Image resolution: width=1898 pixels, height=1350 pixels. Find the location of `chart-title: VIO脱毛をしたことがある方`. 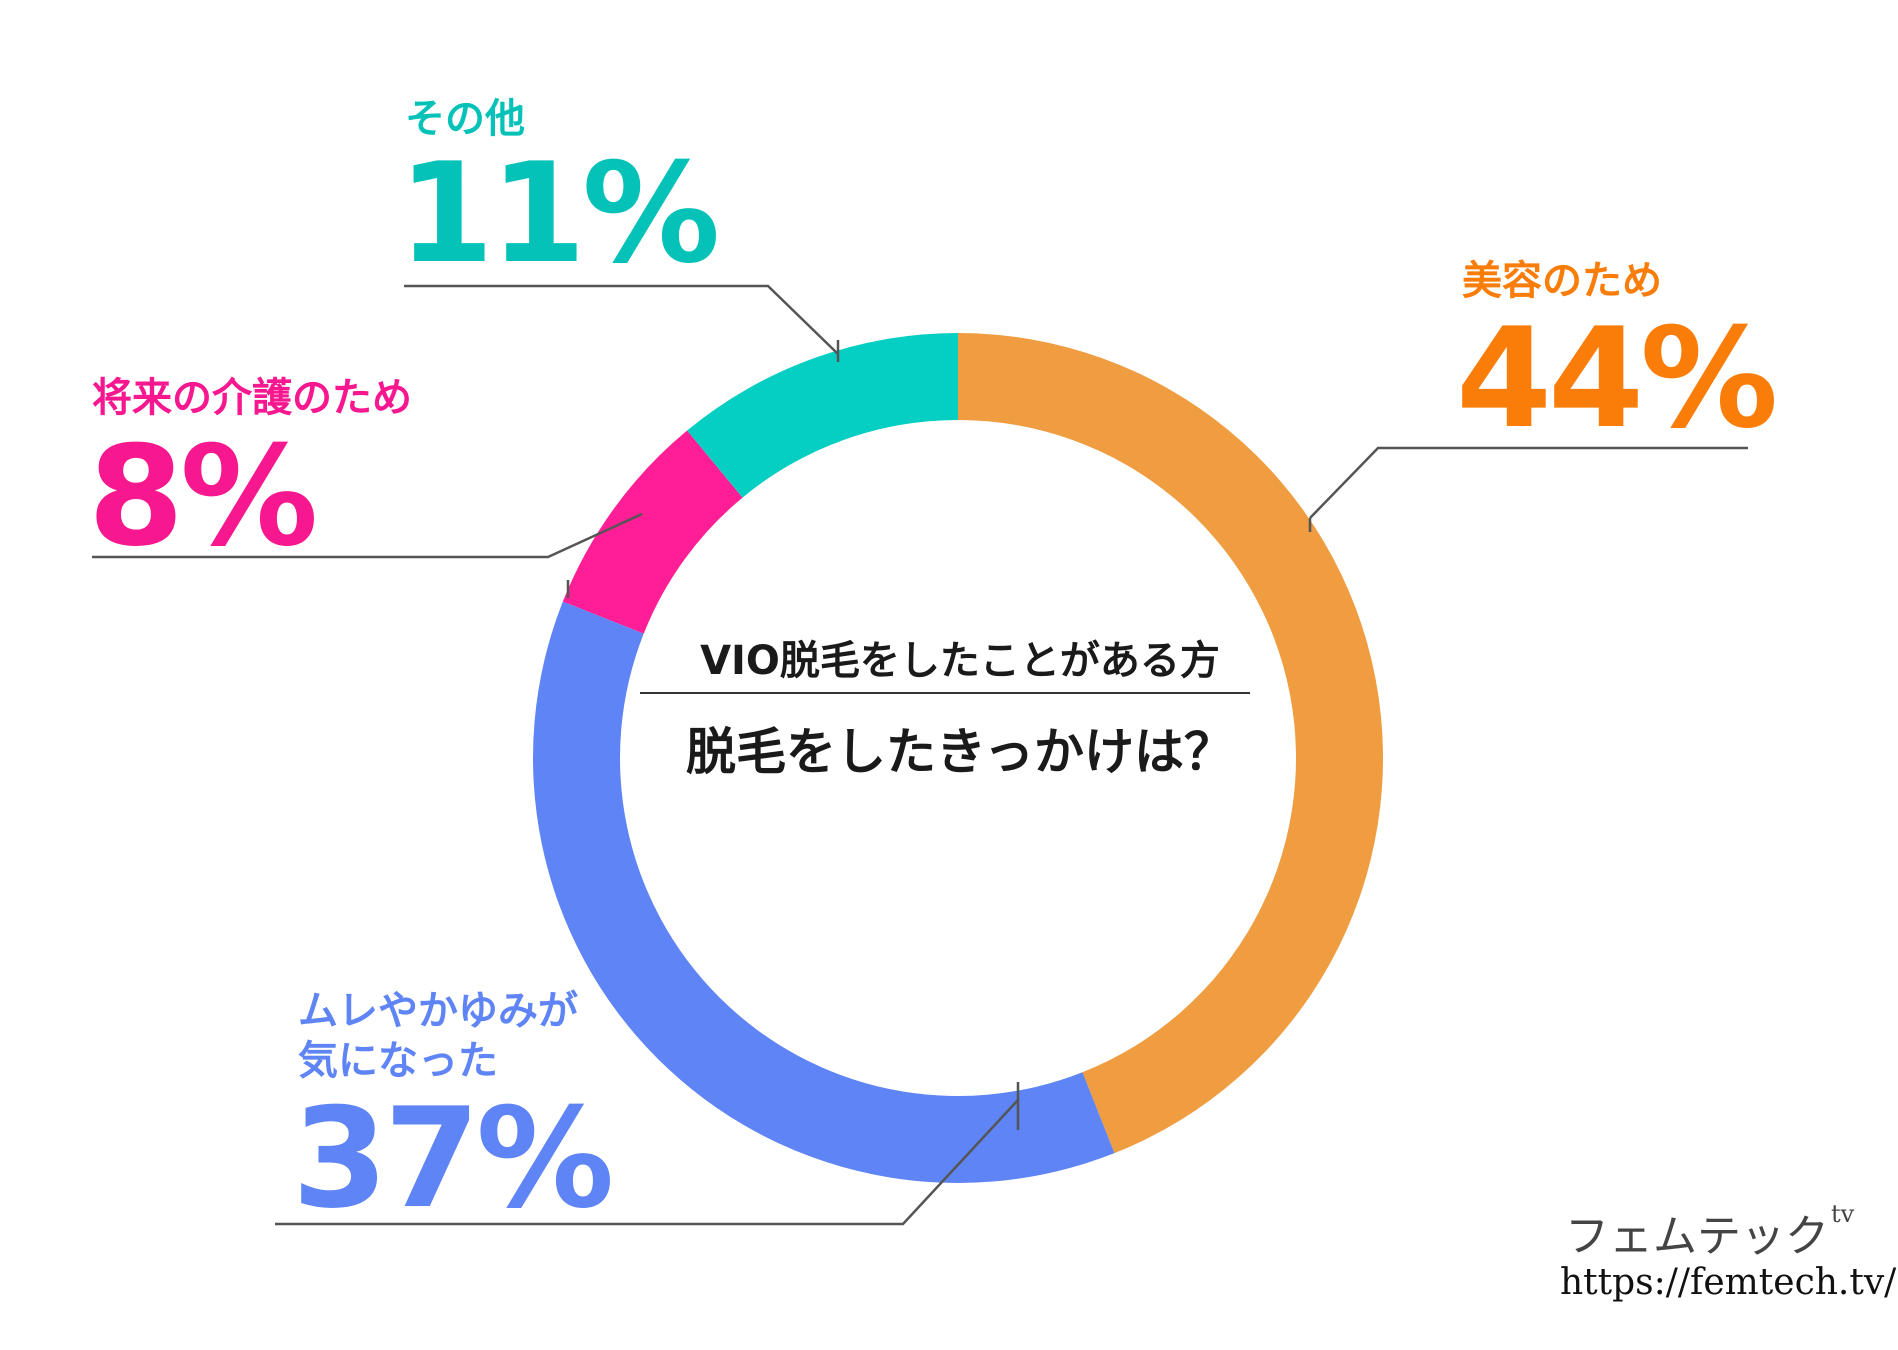

chart-title: VIO脱毛をしたことがある方 is located at coordinates (960, 661).